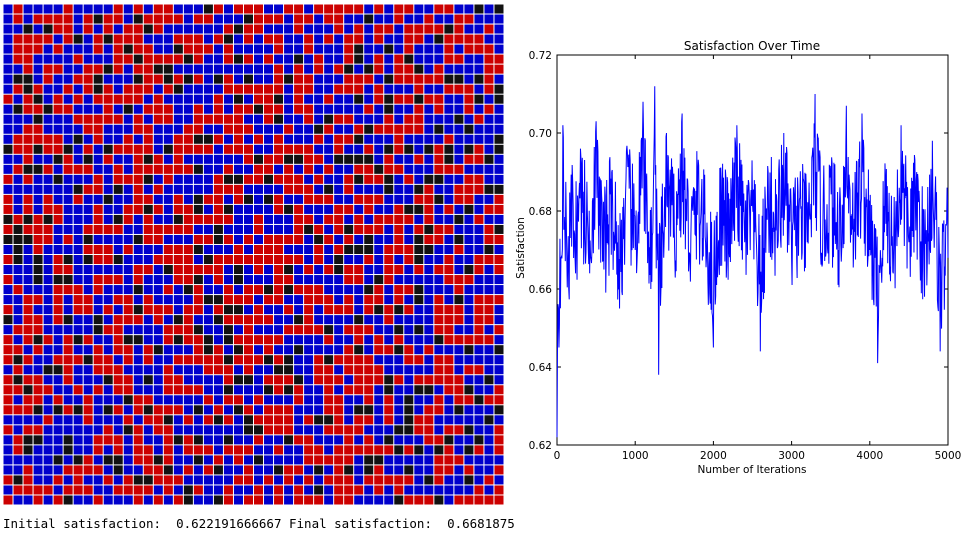 The height and width of the screenshot is (533, 971). I want to click on y-tick-label: 0.64, so click(541, 368).